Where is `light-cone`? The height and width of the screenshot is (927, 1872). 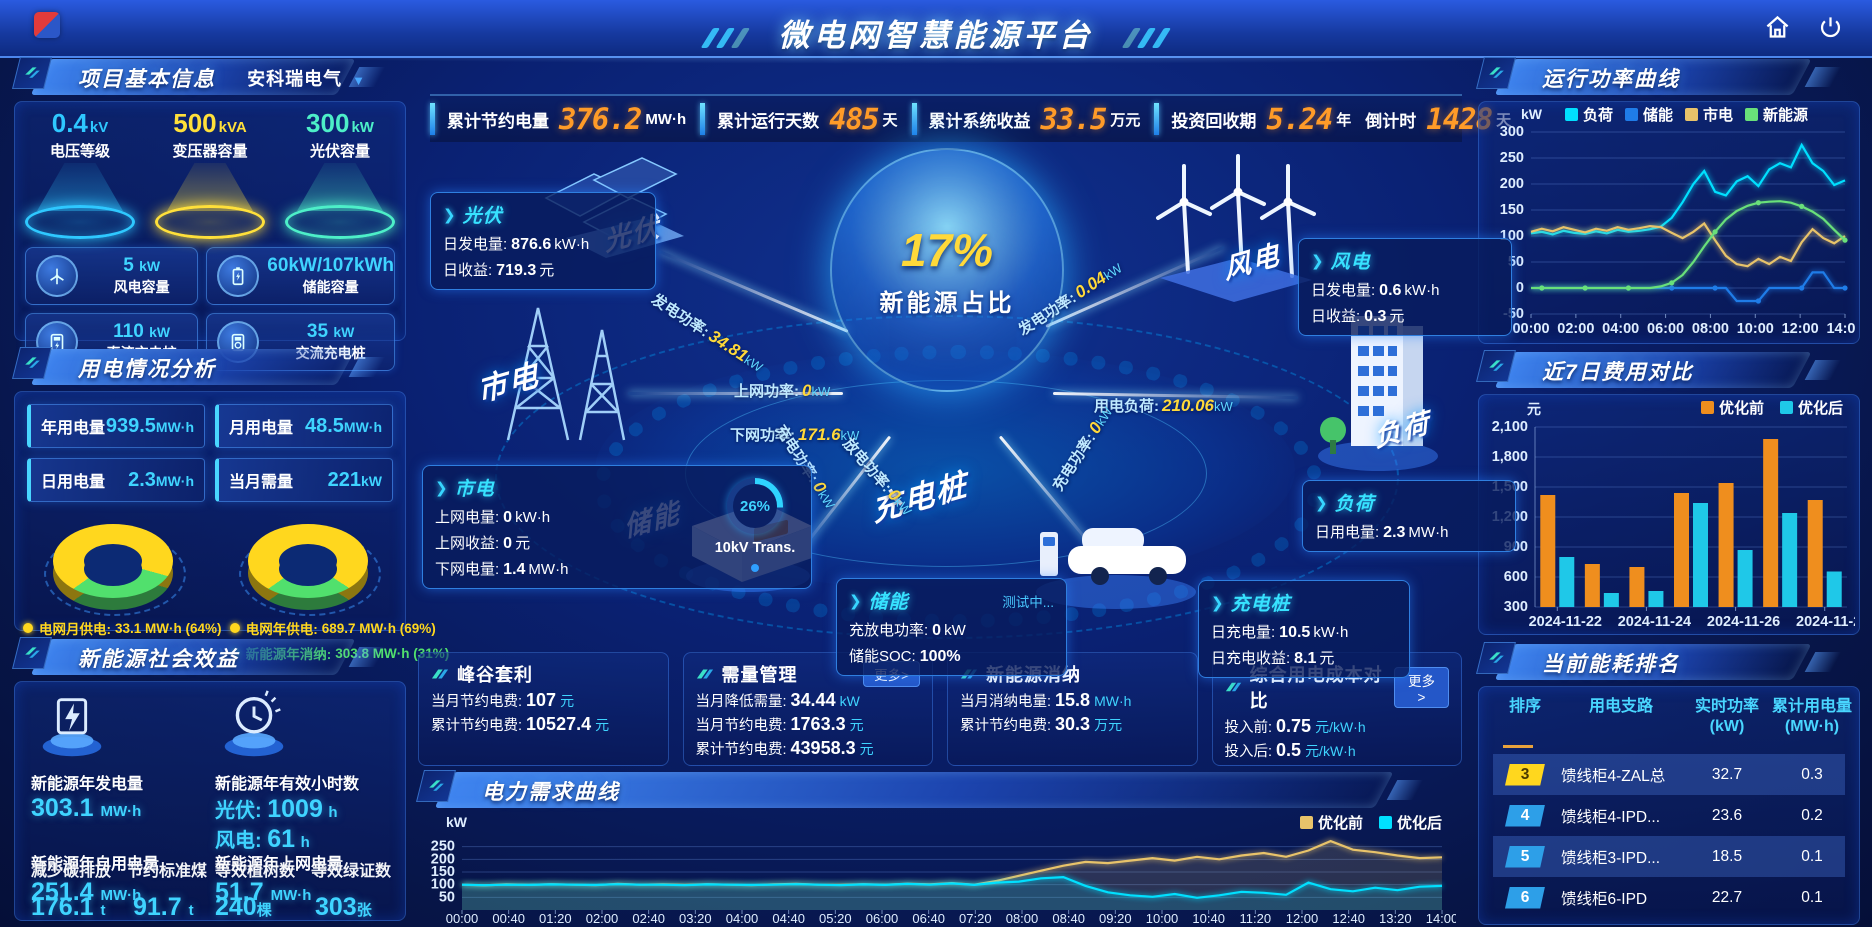
light-cone is located at coordinates (210, 187).